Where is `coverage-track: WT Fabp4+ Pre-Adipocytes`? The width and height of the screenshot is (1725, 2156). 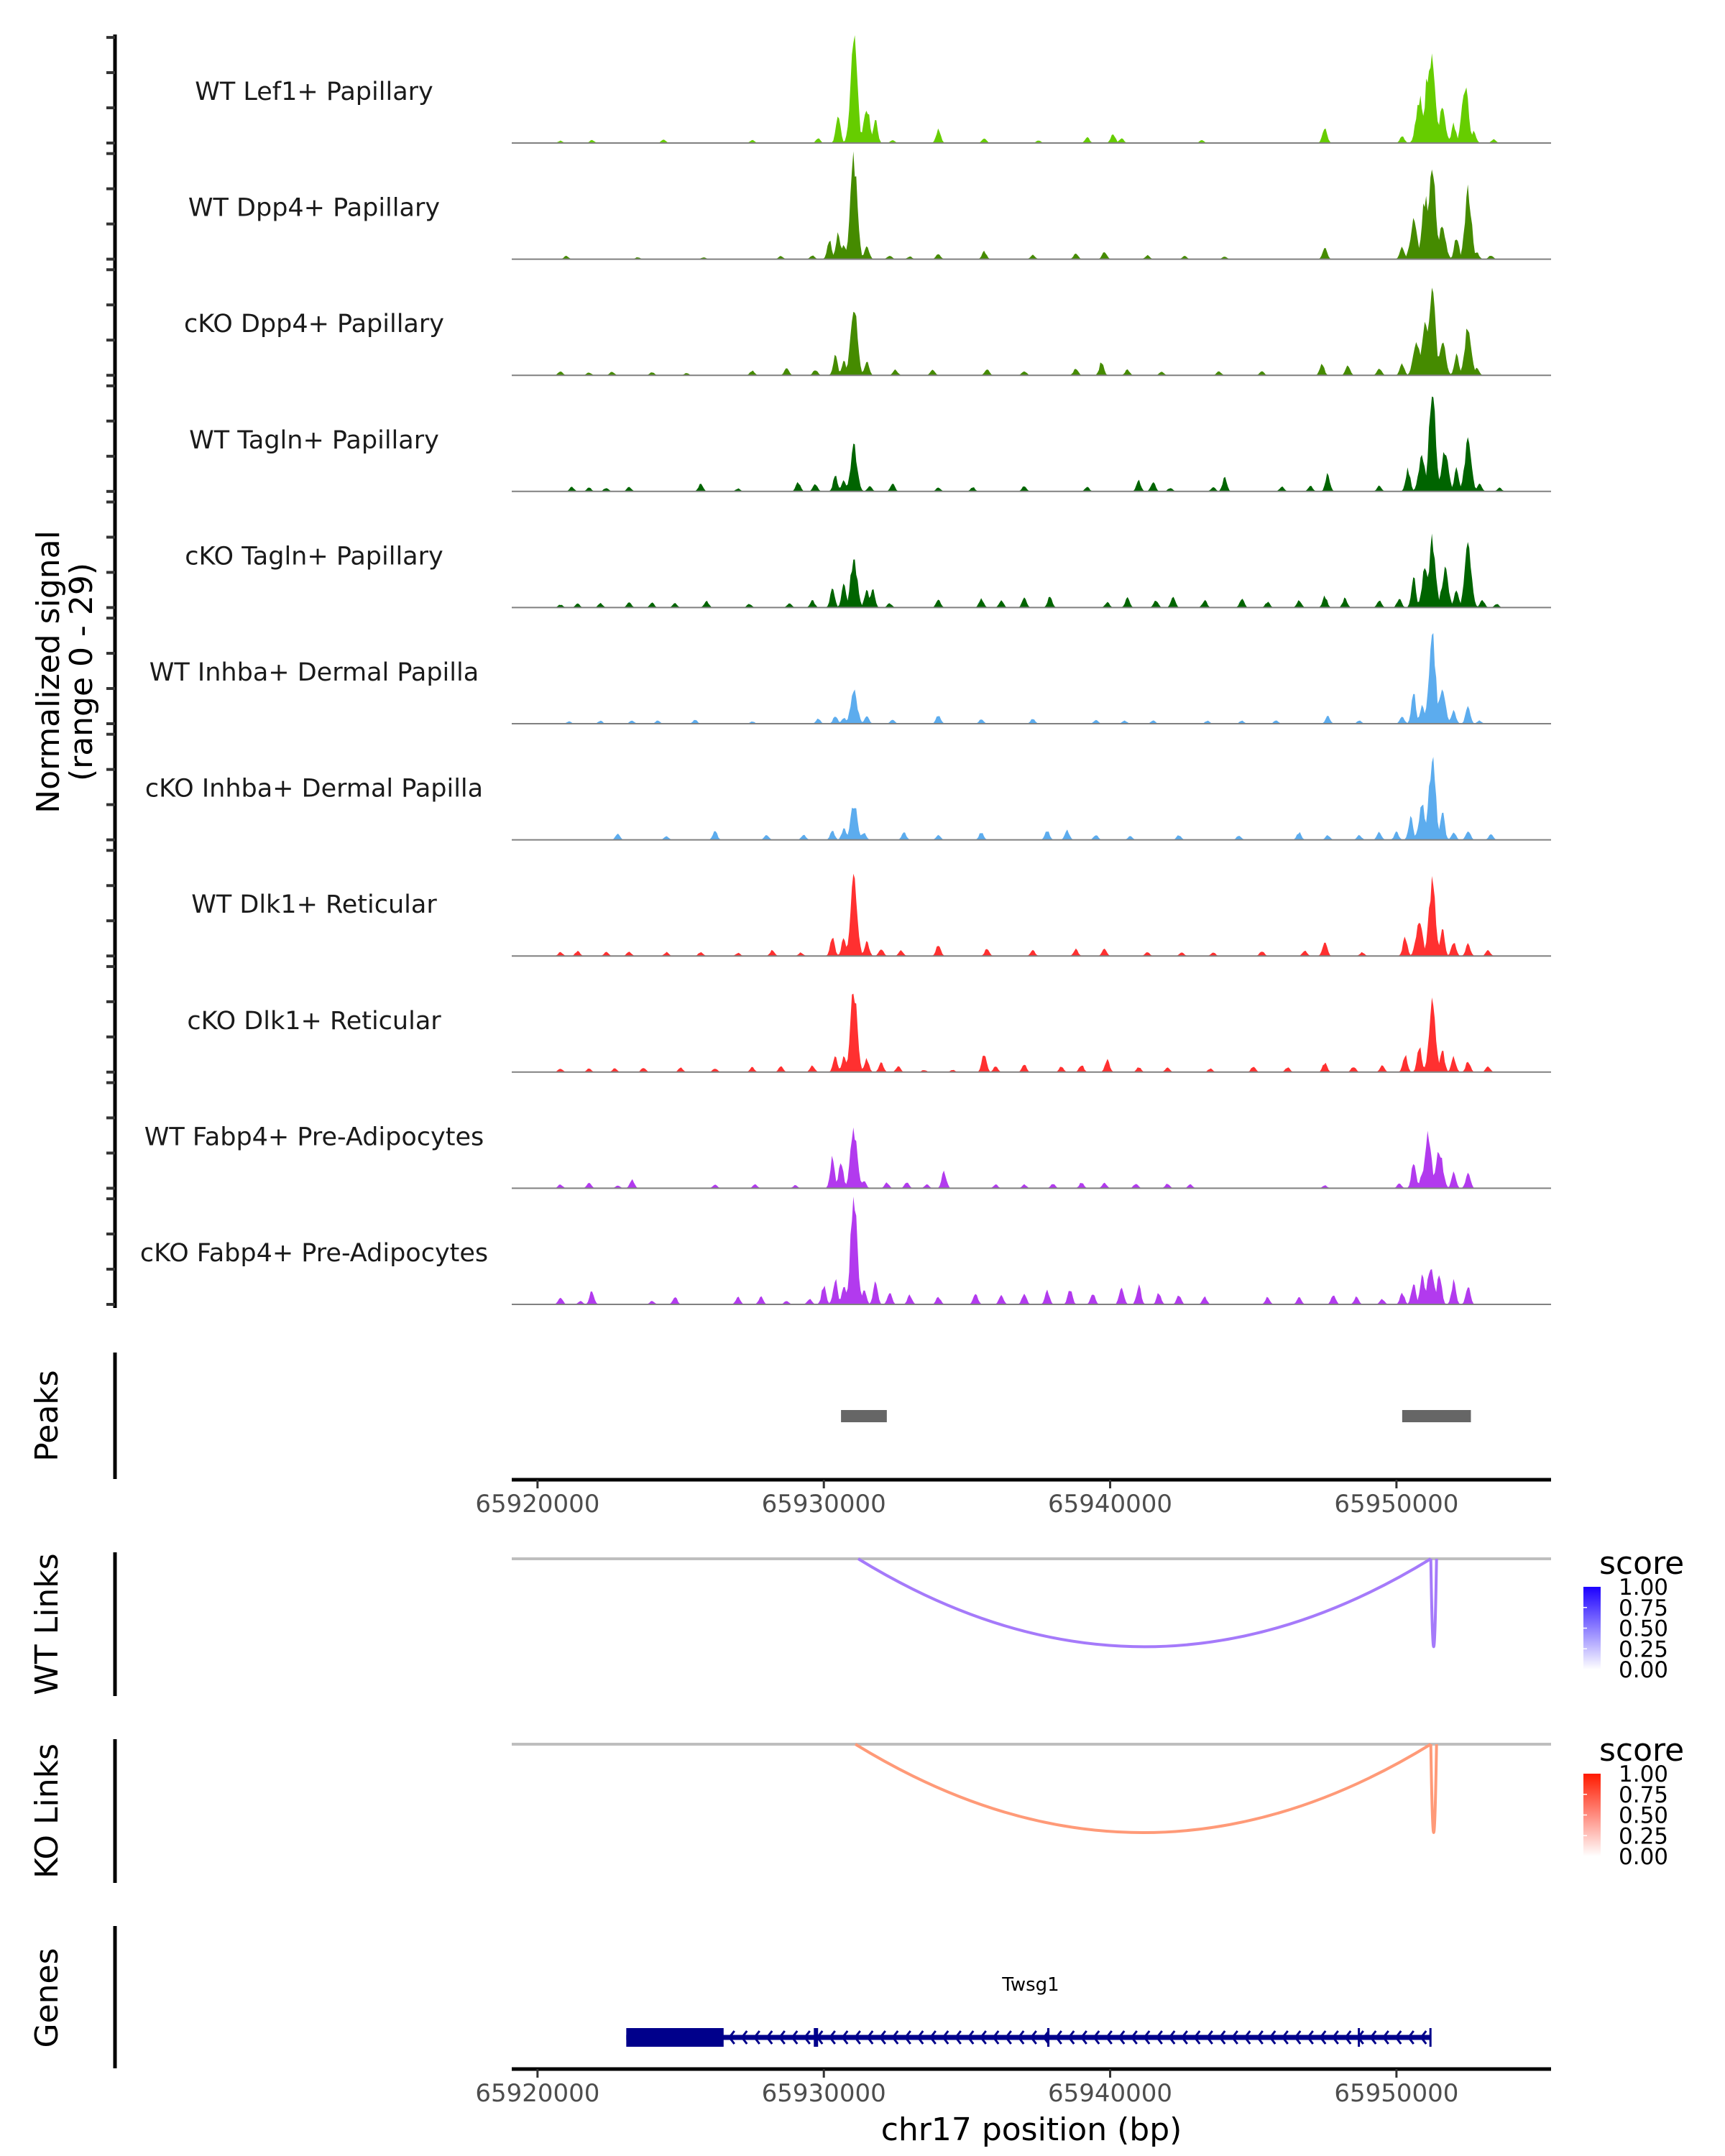 coverage-track: WT Fabp4+ Pre-Adipocytes is located at coordinates (847, 1156).